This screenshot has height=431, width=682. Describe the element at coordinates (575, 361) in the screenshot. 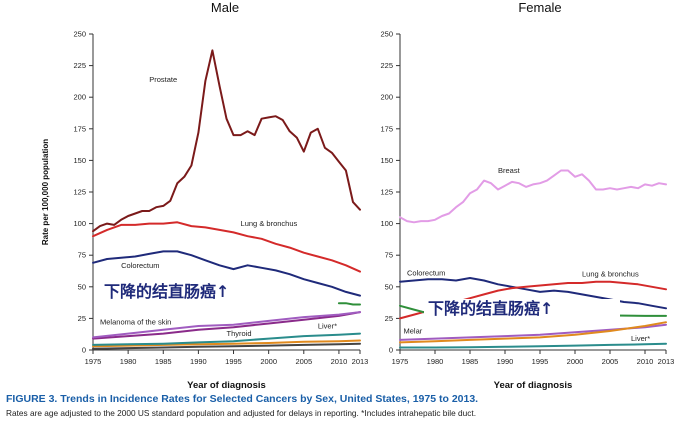

I see `female-x-tick-label: 2000` at that location.